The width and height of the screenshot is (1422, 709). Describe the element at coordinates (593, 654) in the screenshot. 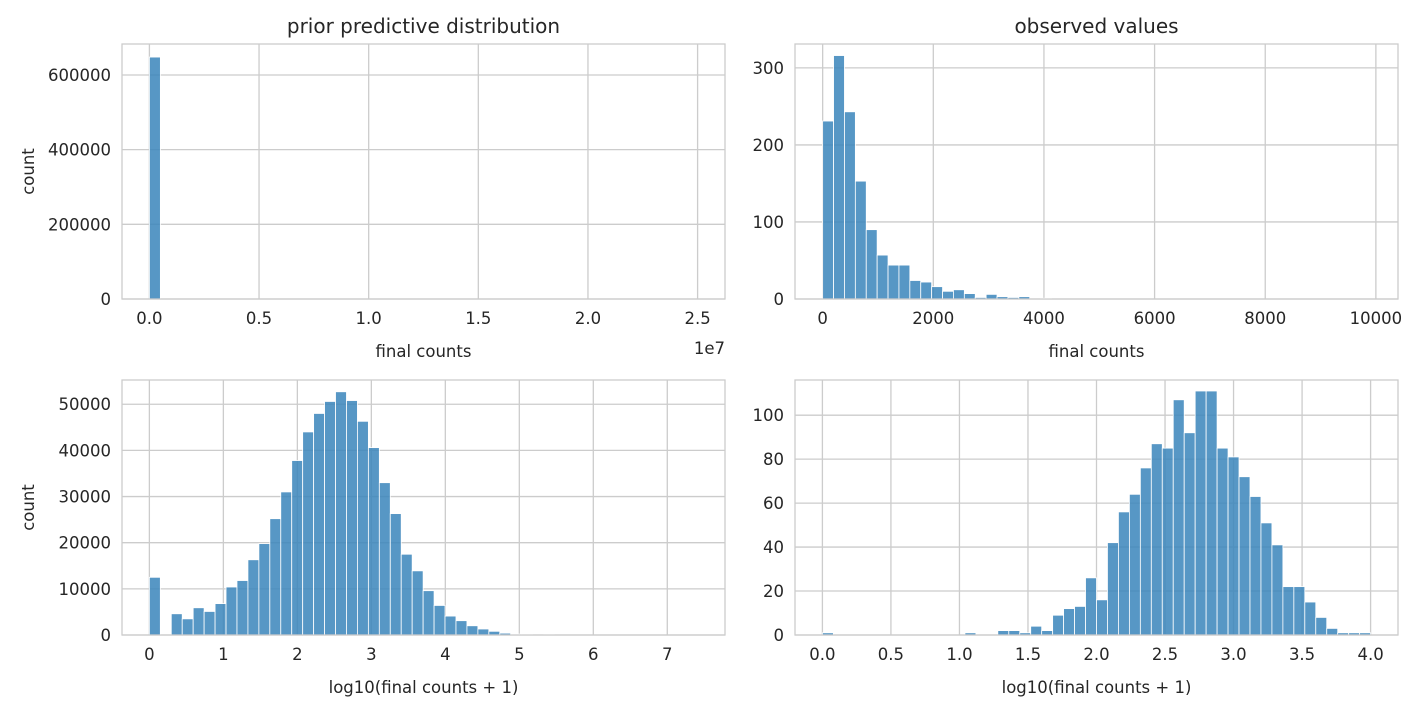

I see `x-tick-label: 6` at that location.